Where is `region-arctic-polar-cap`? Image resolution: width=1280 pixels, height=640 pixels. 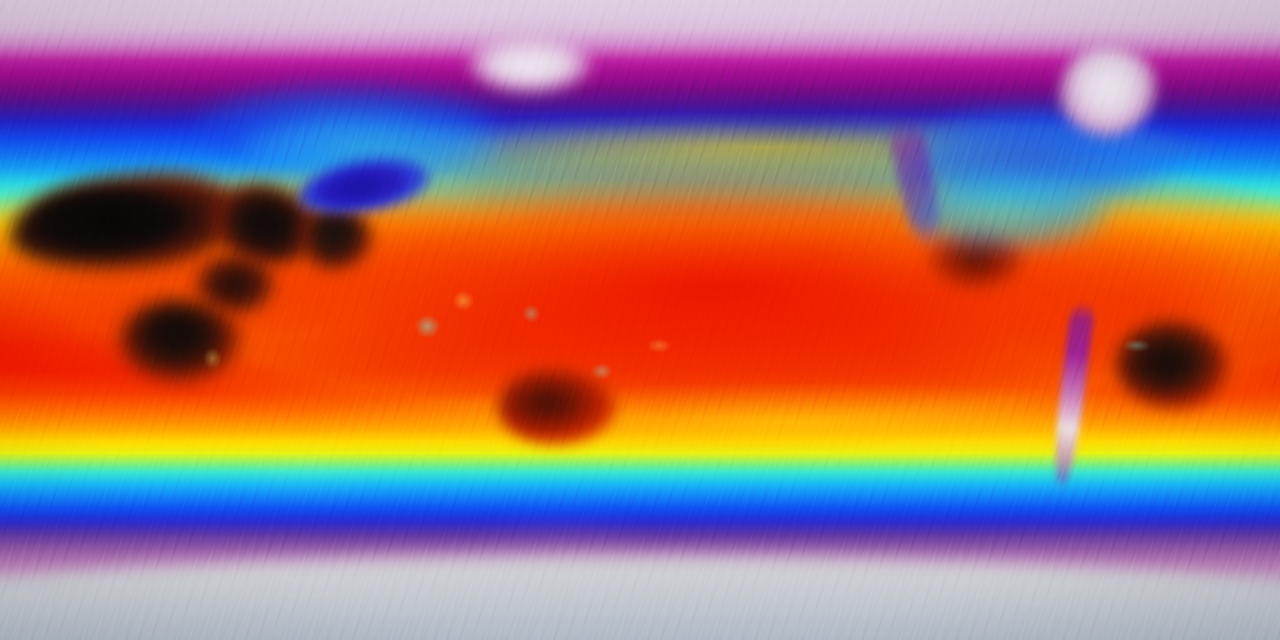 region-arctic-polar-cap is located at coordinates (640, 30).